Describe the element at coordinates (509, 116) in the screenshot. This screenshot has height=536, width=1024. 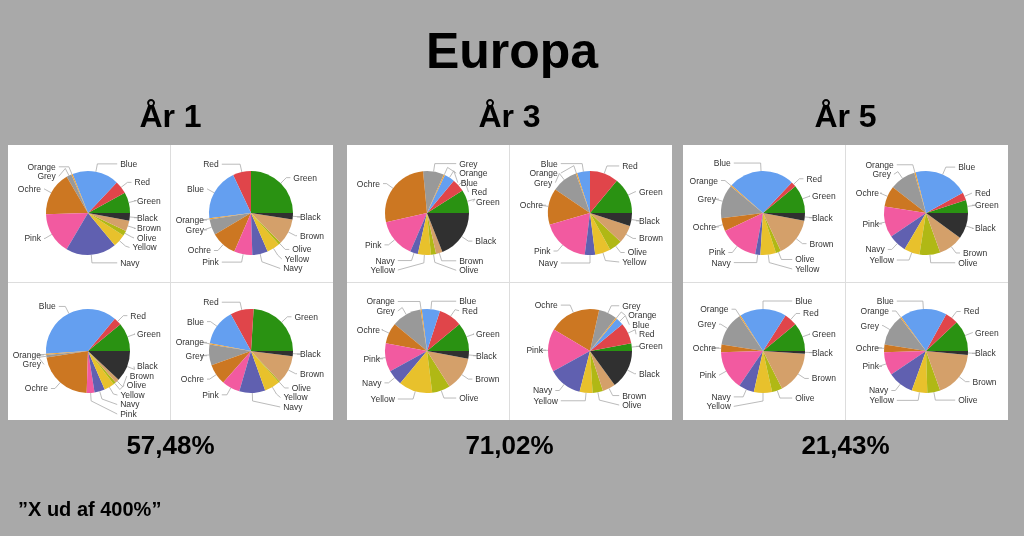
I see `chart-subtitle: År 3` at that location.